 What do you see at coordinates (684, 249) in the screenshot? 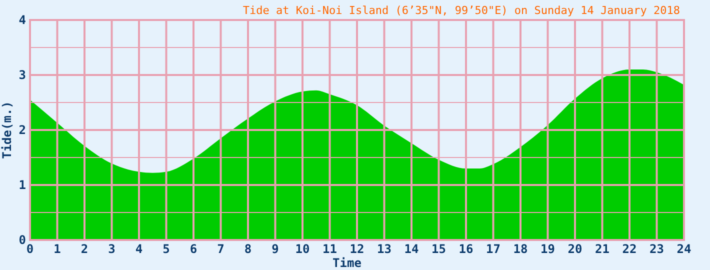
I see `x-tick-label: 24` at bounding box center [684, 249].